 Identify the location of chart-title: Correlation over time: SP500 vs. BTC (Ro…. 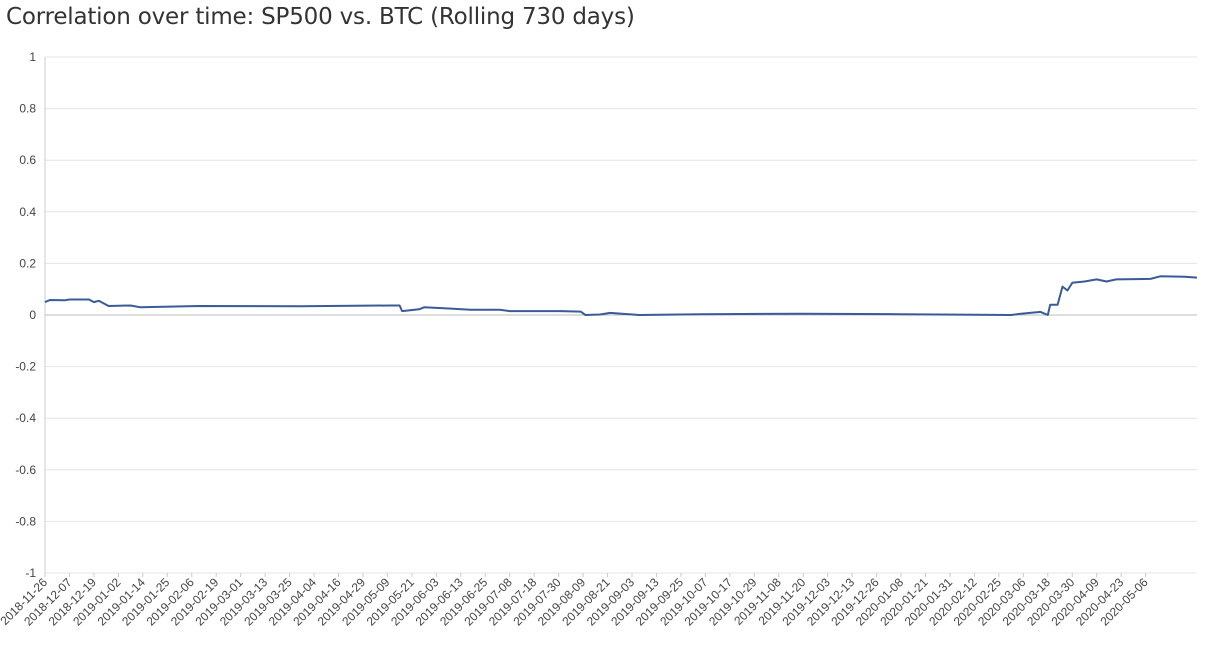
(320, 17).